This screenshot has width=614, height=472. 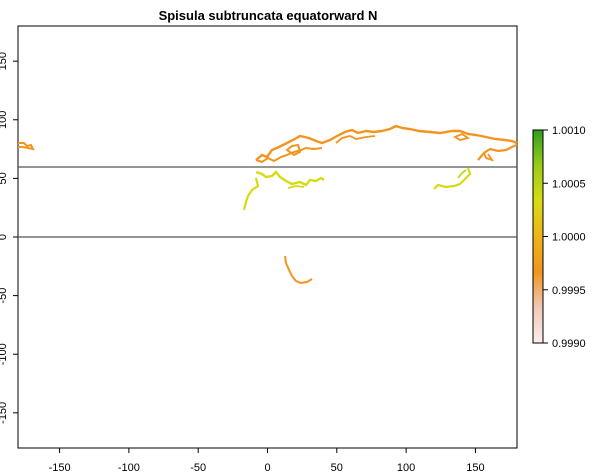 I want to click on legend-label-1: 1.0005, so click(x=569, y=184).